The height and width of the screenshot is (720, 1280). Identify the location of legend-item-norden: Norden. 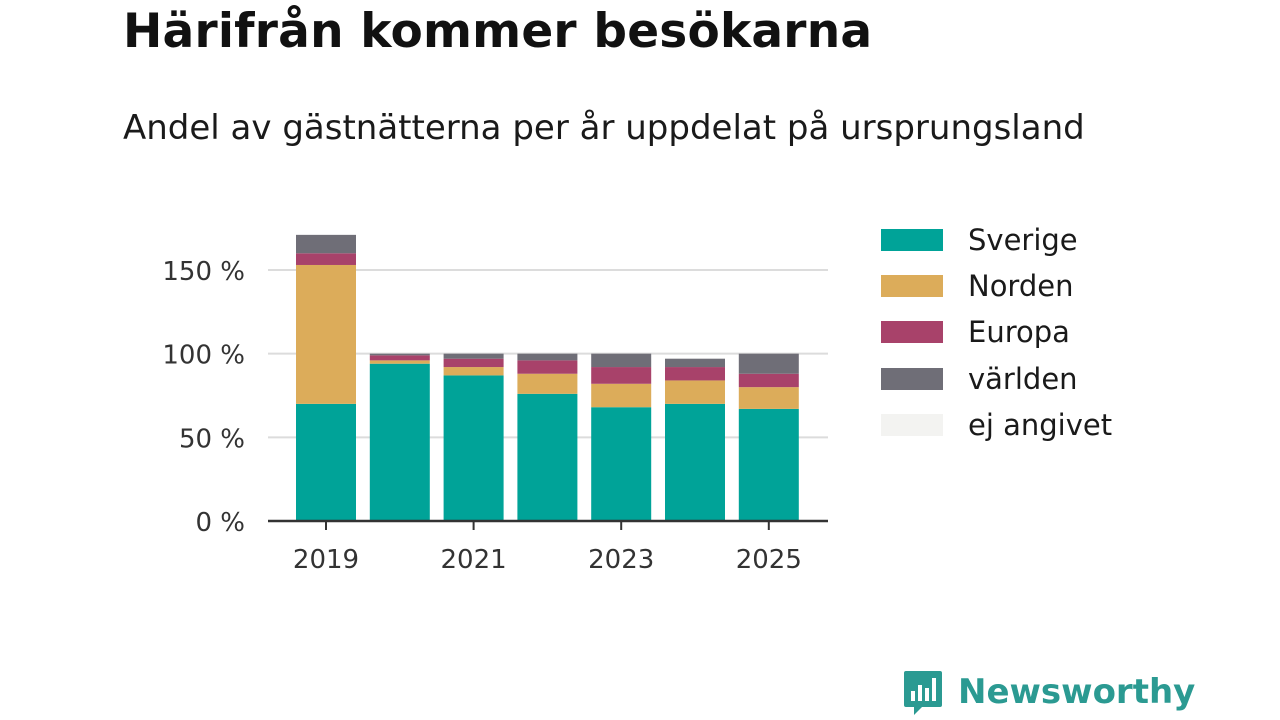
(1031, 286).